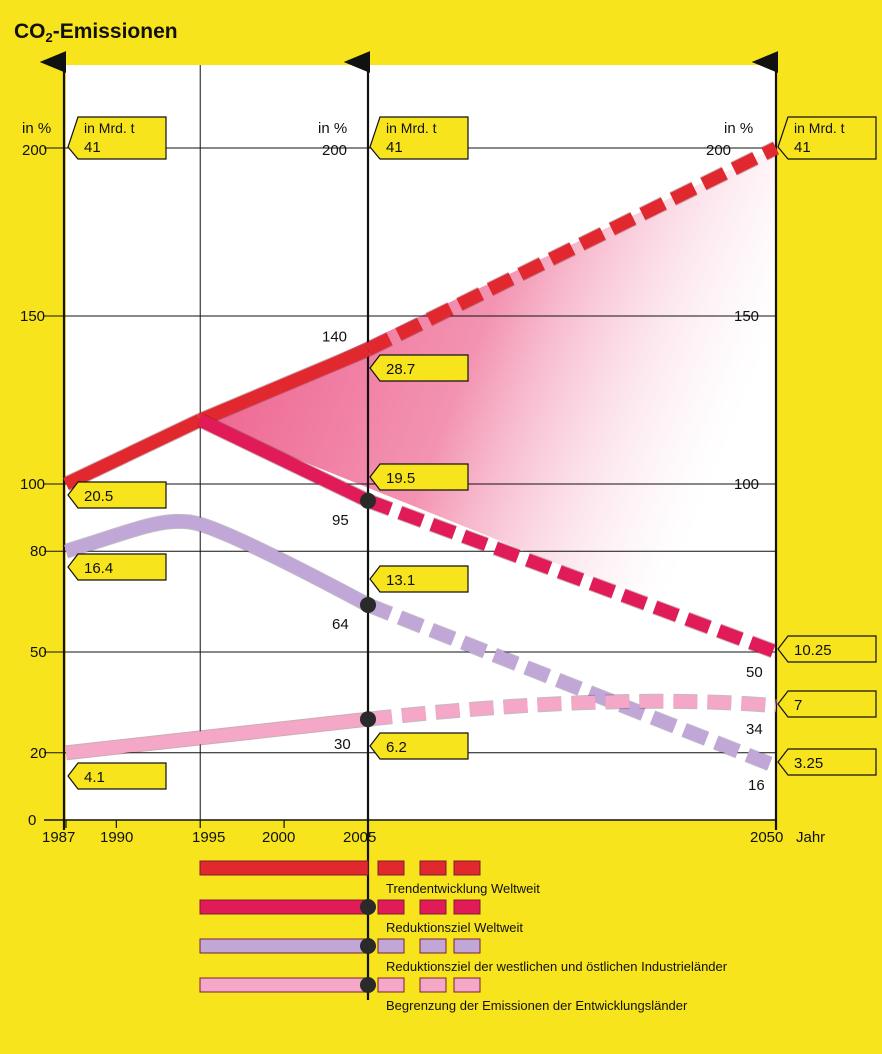 The height and width of the screenshot is (1054, 882). What do you see at coordinates (813, 650) in the screenshot?
I see `tag-reduktion-2050: 10.25` at bounding box center [813, 650].